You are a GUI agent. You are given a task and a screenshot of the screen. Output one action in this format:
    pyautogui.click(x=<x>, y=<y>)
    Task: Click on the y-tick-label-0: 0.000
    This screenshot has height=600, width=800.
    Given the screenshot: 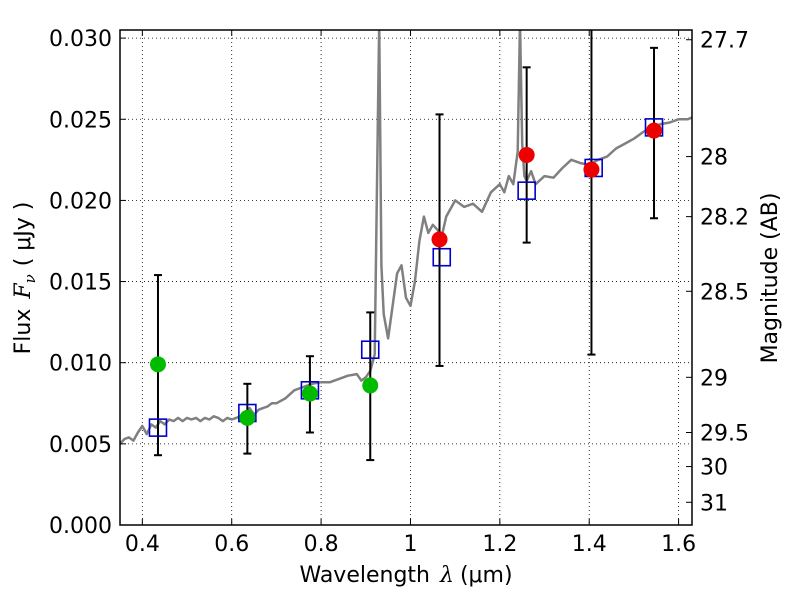 What is the action you would take?
    pyautogui.click(x=80, y=526)
    